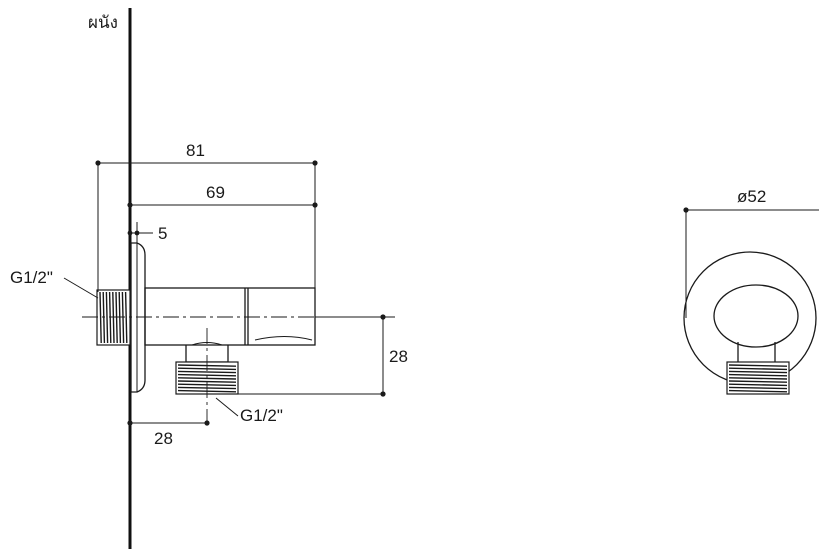 This screenshot has height=554, width=819. I want to click on dimension-5: 5, so click(147, 232).